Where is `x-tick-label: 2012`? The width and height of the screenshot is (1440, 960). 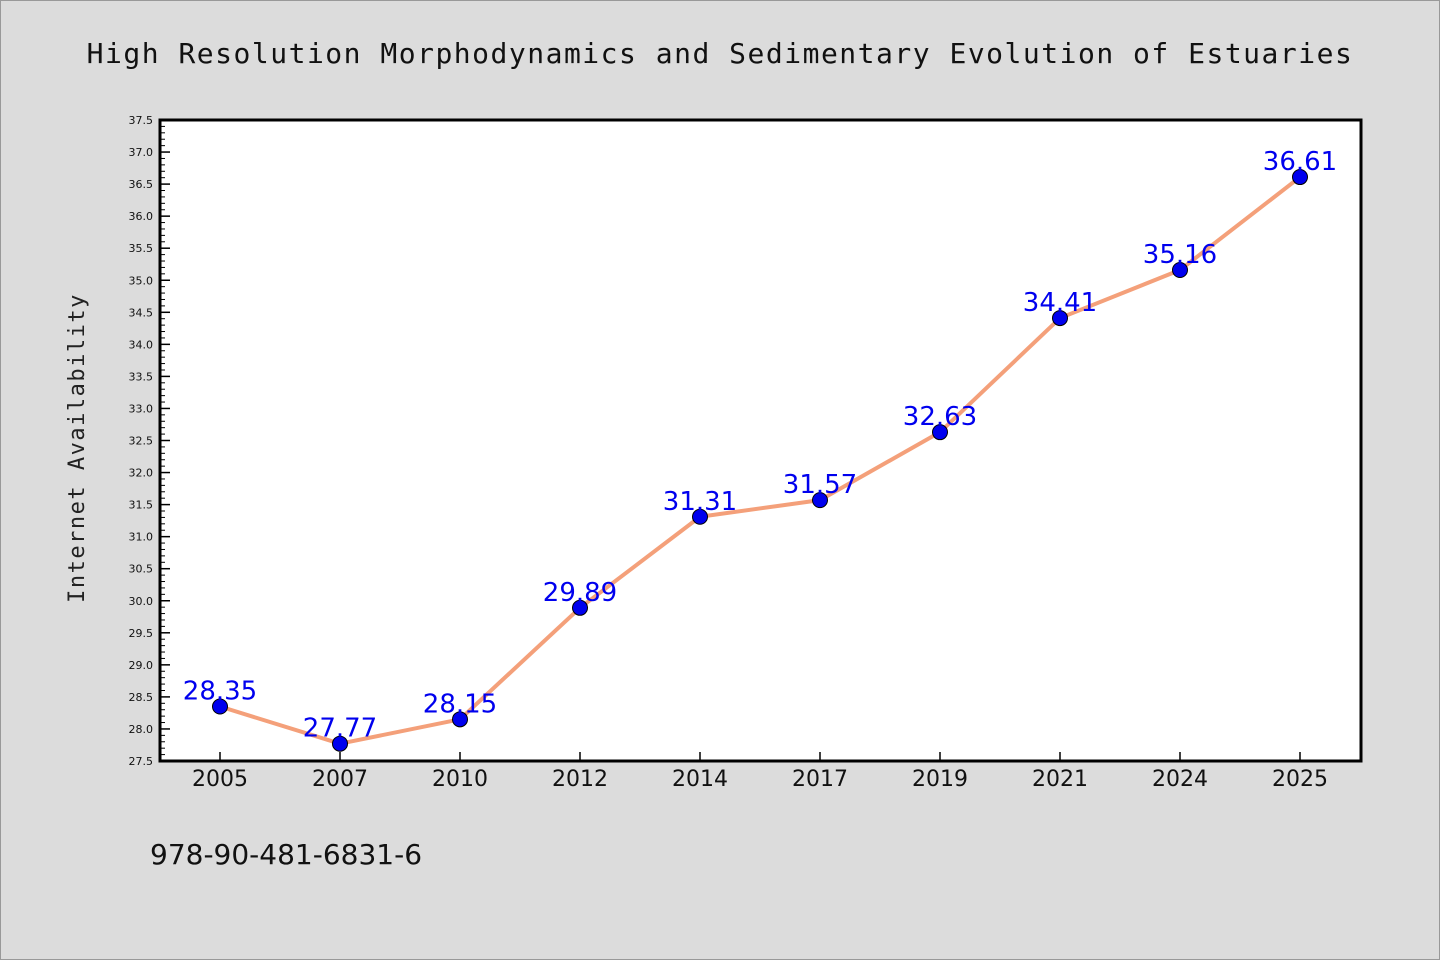 x-tick-label: 2012 is located at coordinates (580, 779).